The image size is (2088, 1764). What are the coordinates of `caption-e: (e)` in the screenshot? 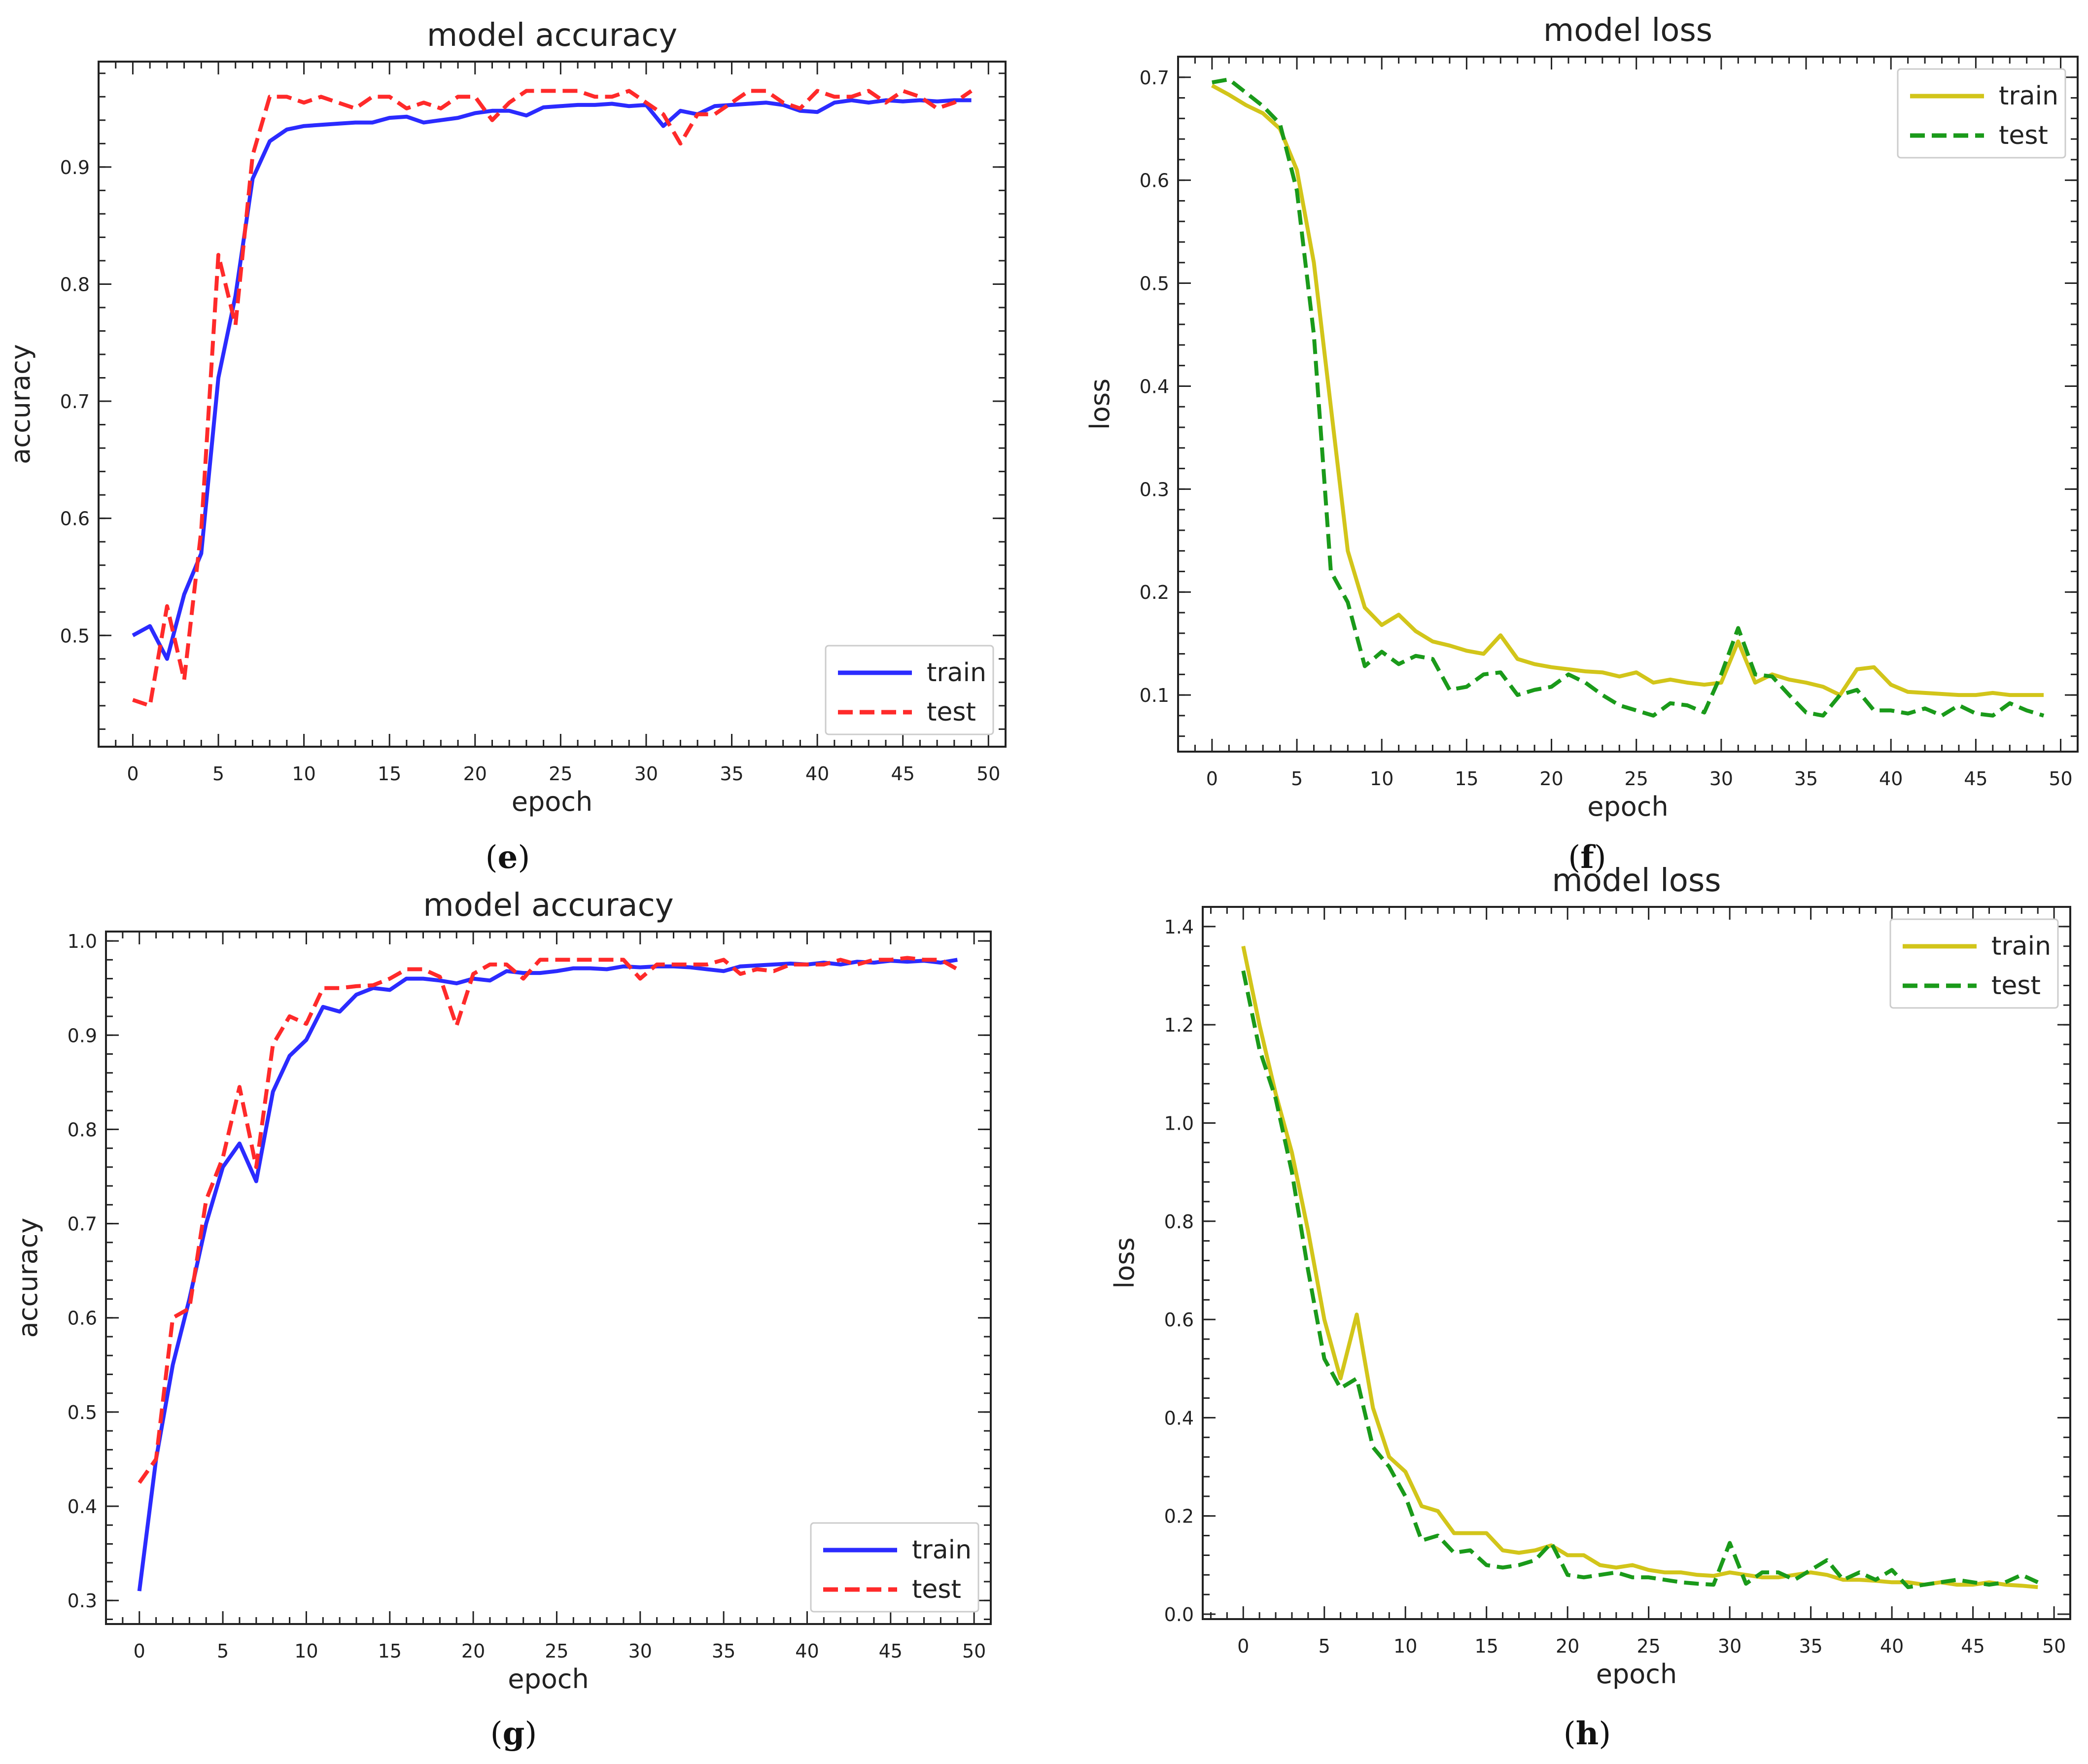 It's located at (507, 857).